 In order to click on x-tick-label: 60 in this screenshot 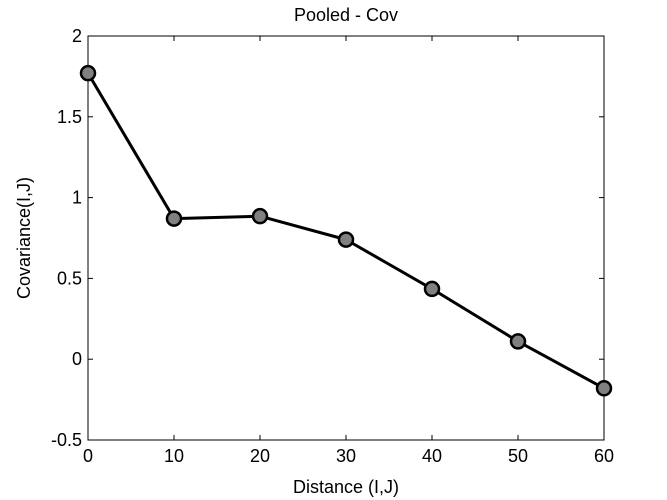, I will do `click(604, 456)`.